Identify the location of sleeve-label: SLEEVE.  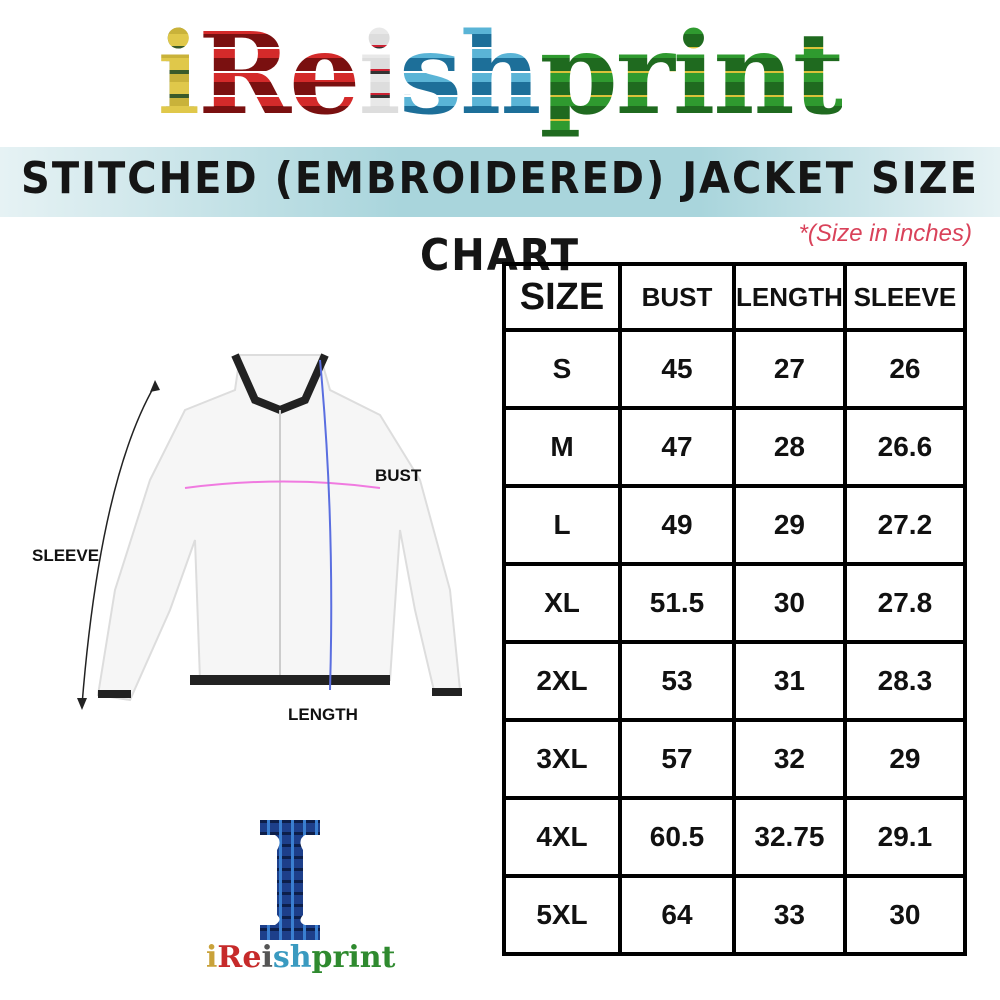
(66, 555).